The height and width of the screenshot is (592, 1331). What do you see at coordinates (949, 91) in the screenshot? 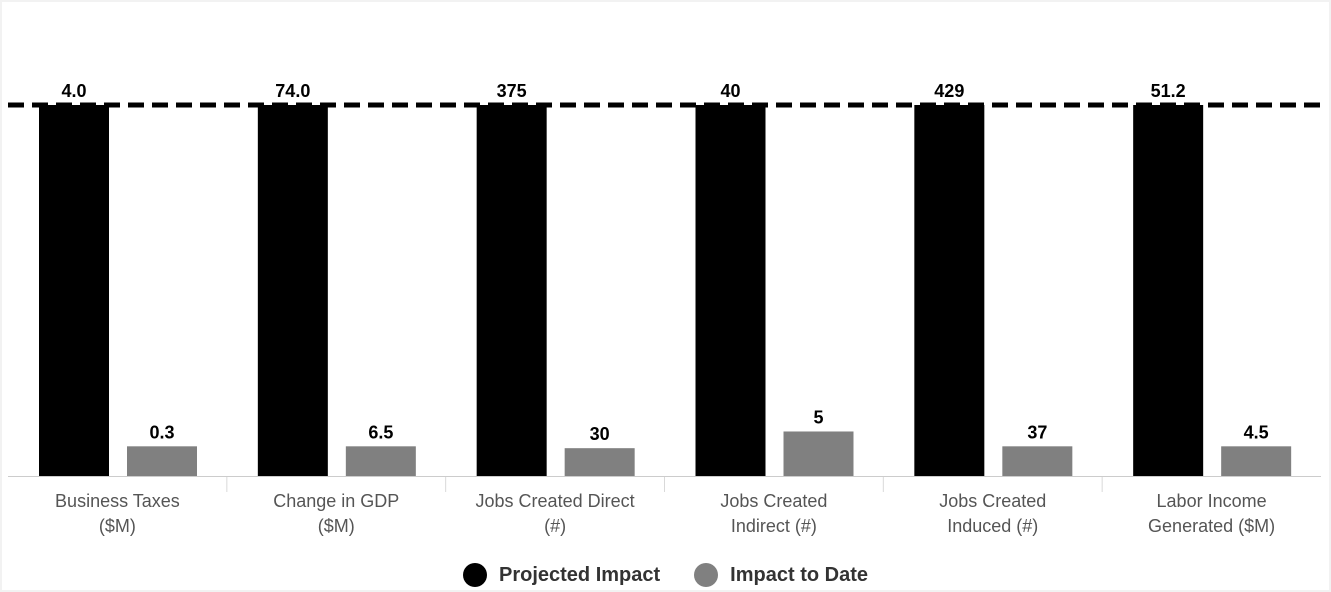
I see `value-label-projected-4: 429` at bounding box center [949, 91].